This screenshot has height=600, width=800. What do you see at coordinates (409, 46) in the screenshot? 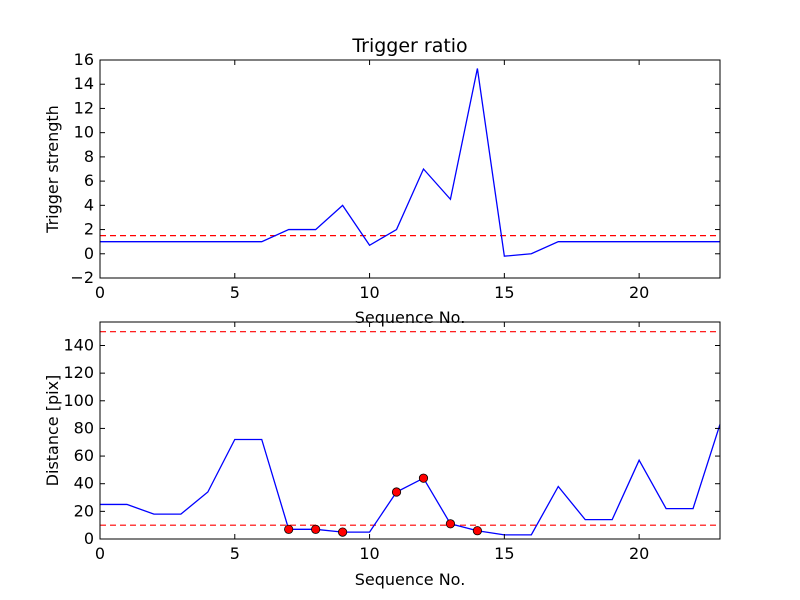
I see `chart-title: Trigger ratio` at bounding box center [409, 46].